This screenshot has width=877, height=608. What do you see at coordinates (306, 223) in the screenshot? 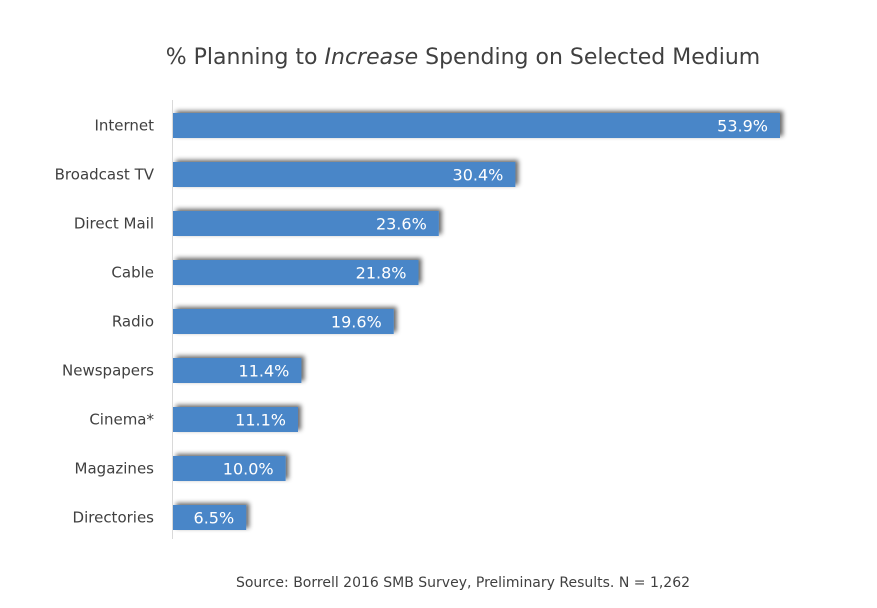
I see `bar-direct-mail` at bounding box center [306, 223].